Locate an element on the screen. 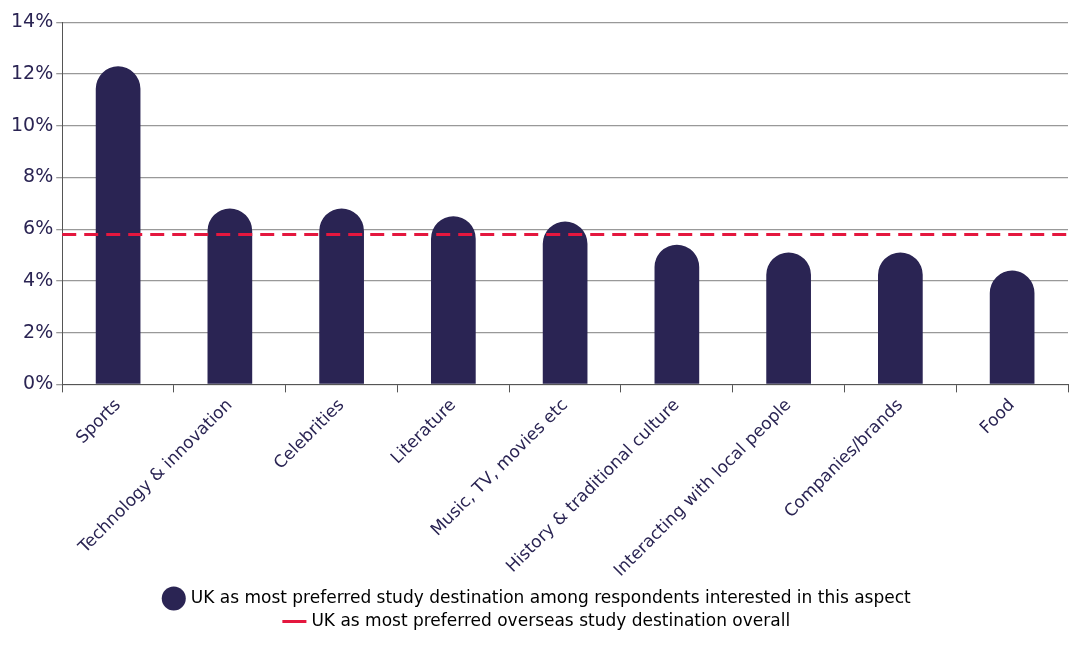 Image resolution: width=1086 pixels, height=648 pixels. legend-label: UK as most preferred study destination among respondents interested in this aspect is located at coordinates (551, 596).